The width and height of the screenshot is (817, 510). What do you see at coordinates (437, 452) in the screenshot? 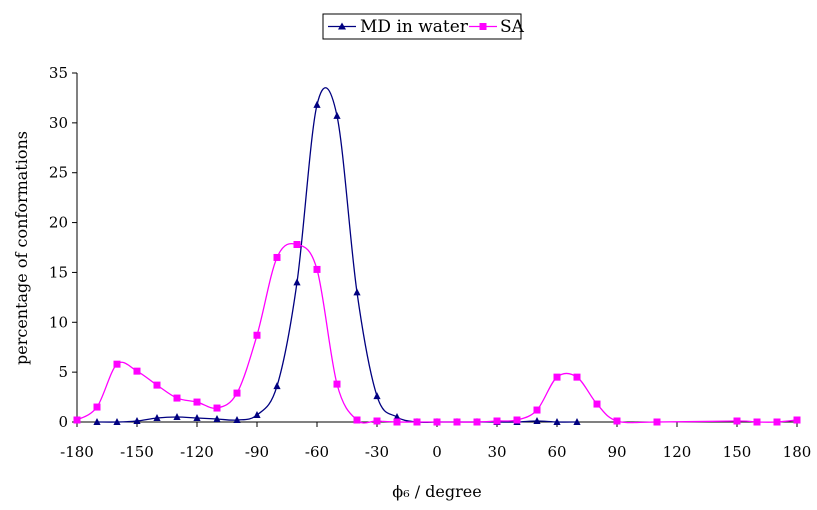
I see `x-tick-label: 0` at bounding box center [437, 452].